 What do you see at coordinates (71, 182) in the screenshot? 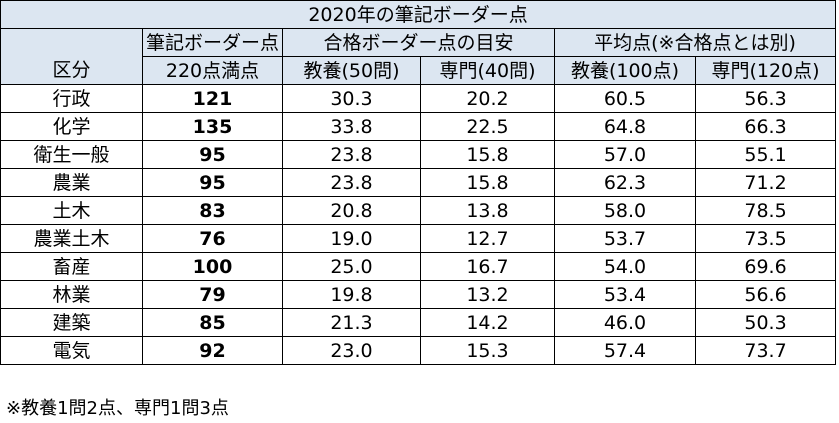
I see `category-cell: 農業` at bounding box center [71, 182].